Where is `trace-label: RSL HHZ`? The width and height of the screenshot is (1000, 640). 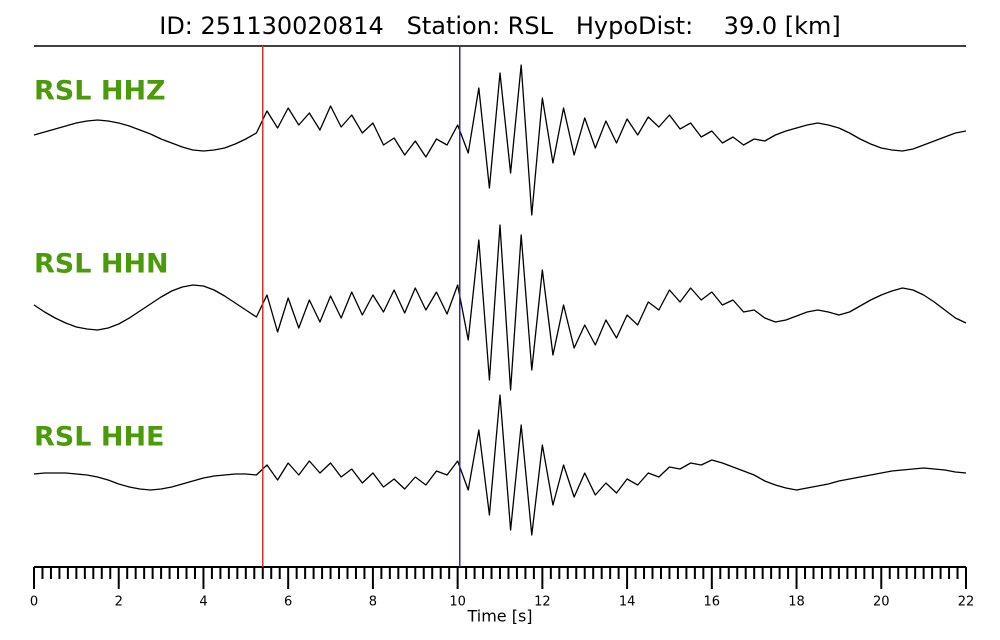
trace-label: RSL HHZ is located at coordinates (100, 91).